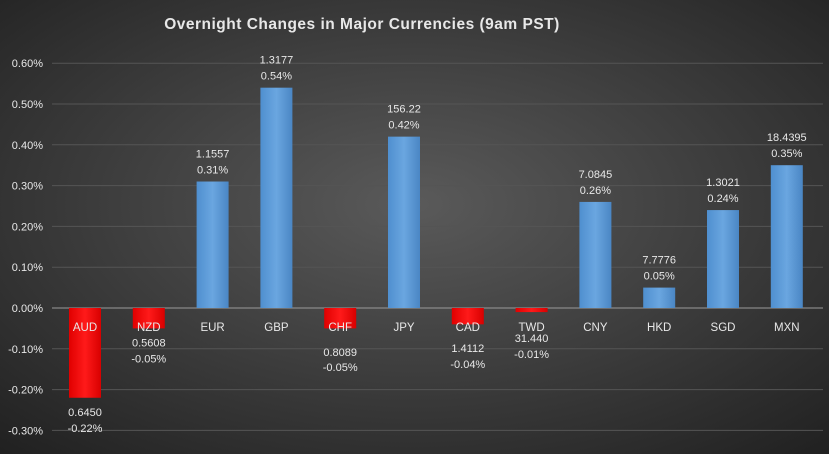 The image size is (829, 454). I want to click on bar-chf, so click(340, 318).